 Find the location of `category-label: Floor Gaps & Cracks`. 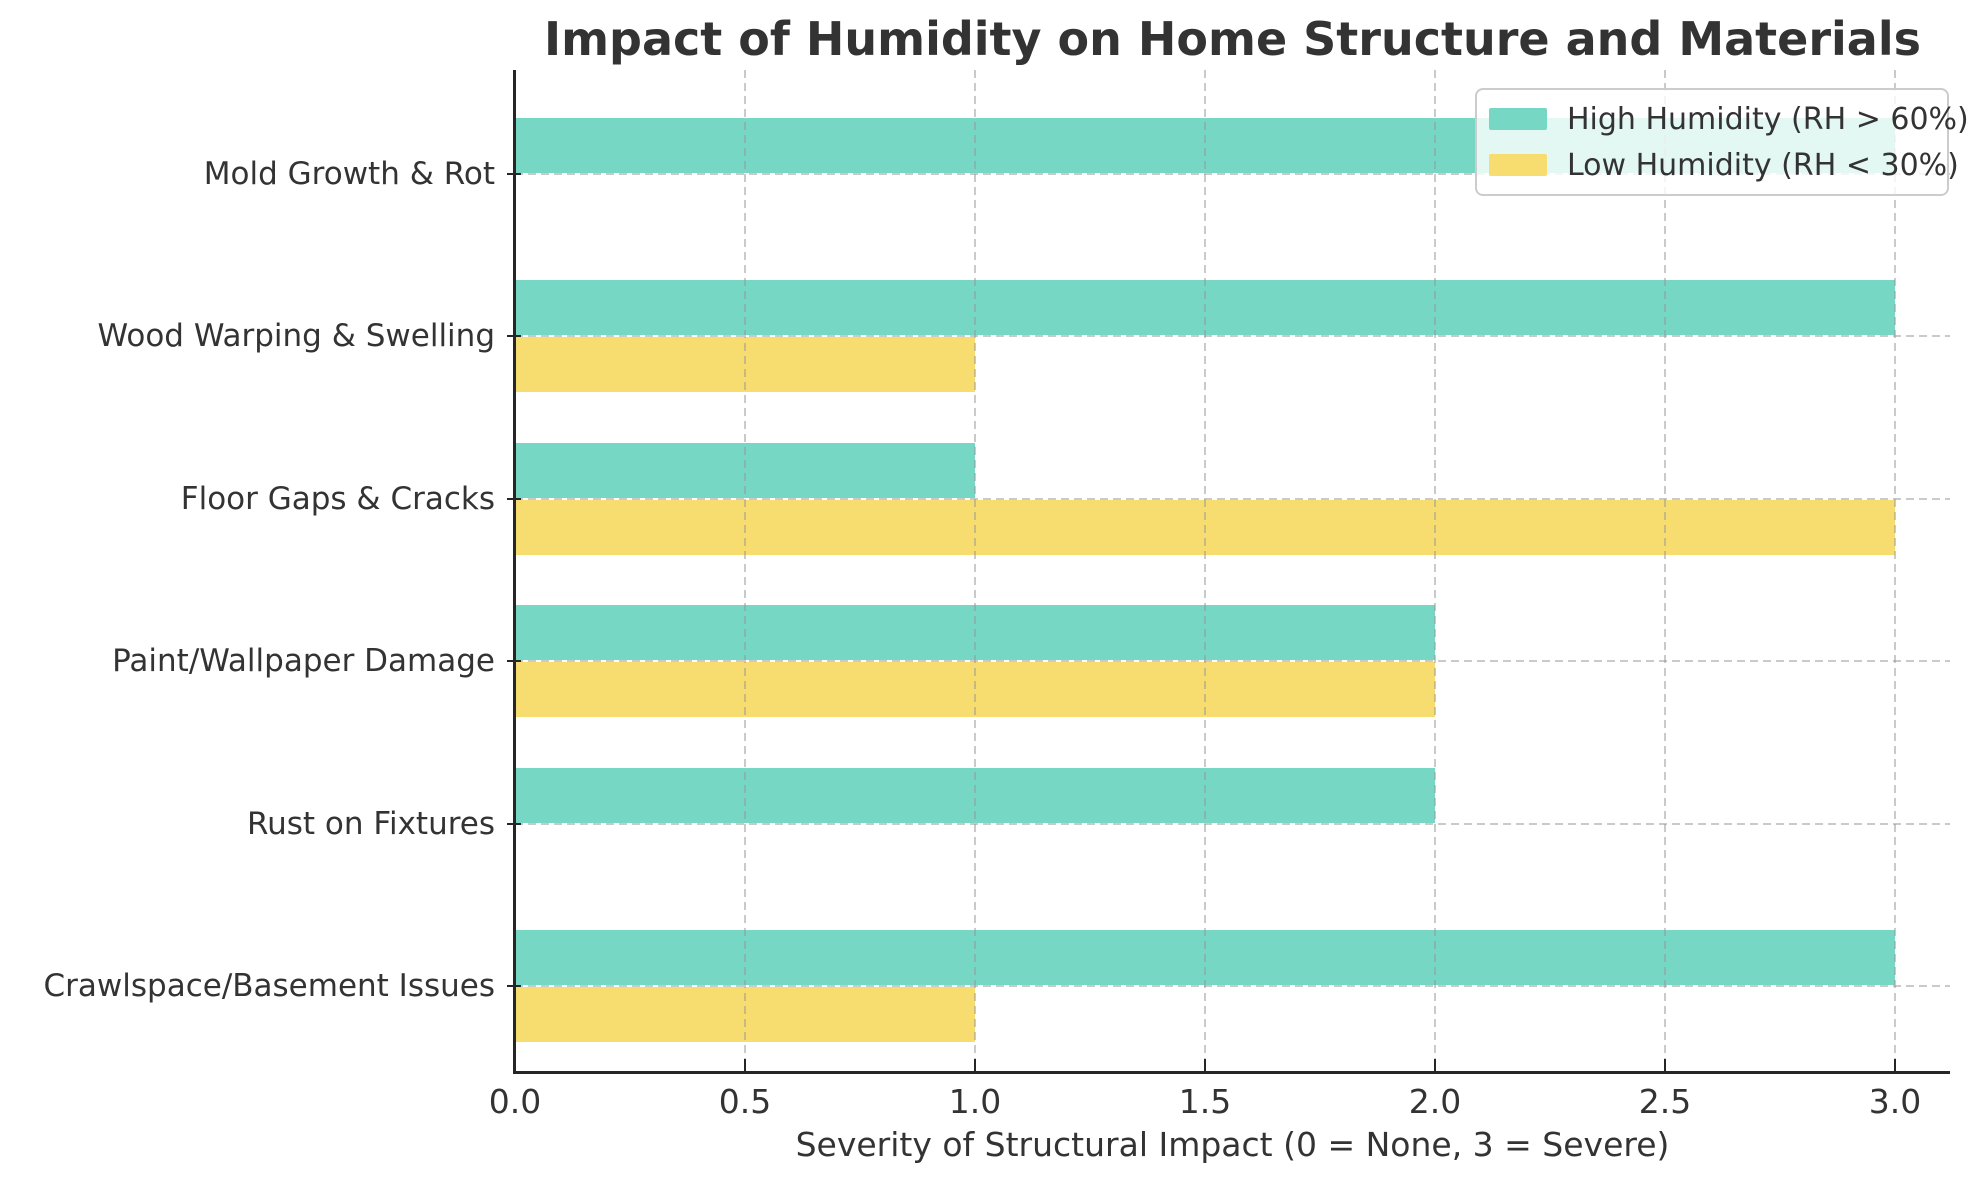

category-label: Floor Gaps & Cracks is located at coordinates (337, 498).